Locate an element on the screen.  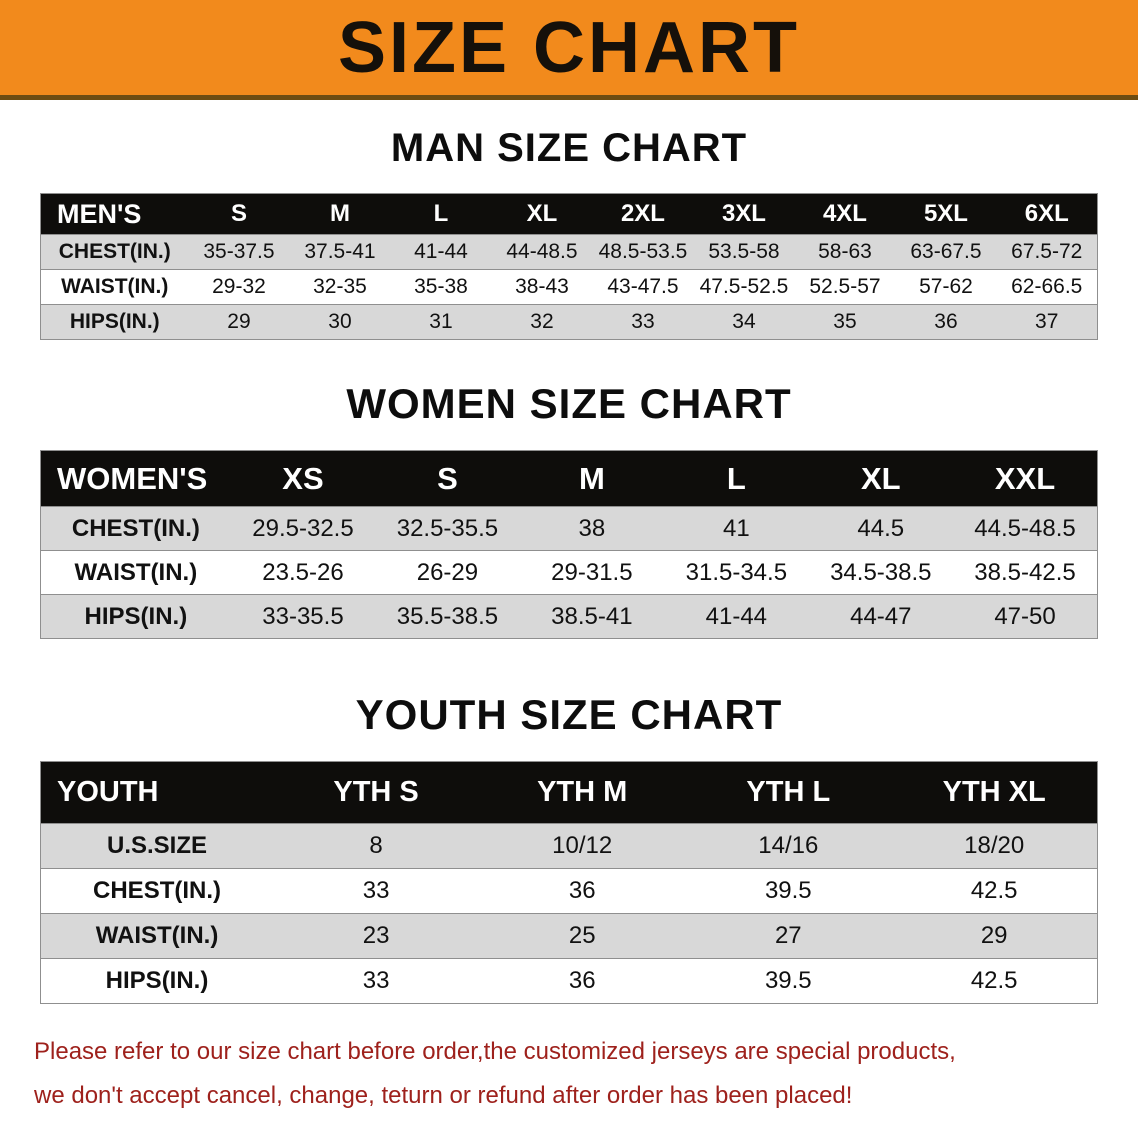
size-value-cell: 34.5-38.5 is located at coordinates (881, 572).